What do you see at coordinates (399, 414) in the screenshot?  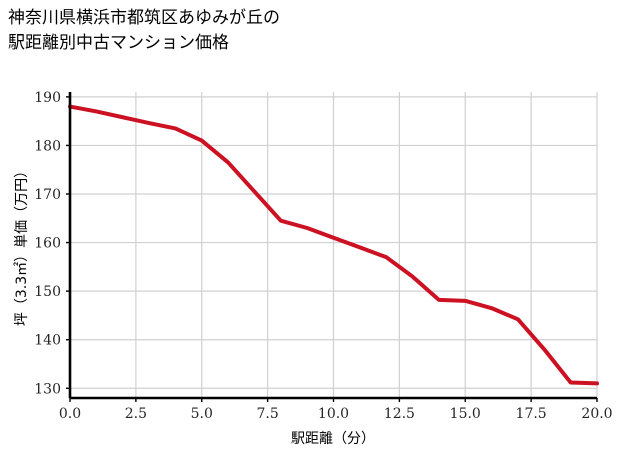 I see `x-tick-label: 12.5` at bounding box center [399, 414].